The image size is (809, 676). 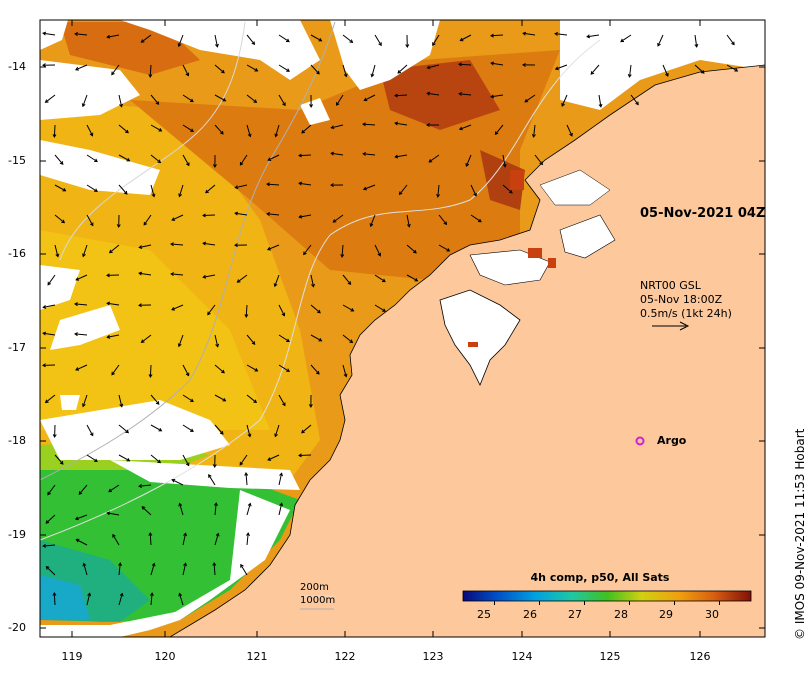 What do you see at coordinates (610, 656) in the screenshot?
I see `lon-label: 125` at bounding box center [610, 656].